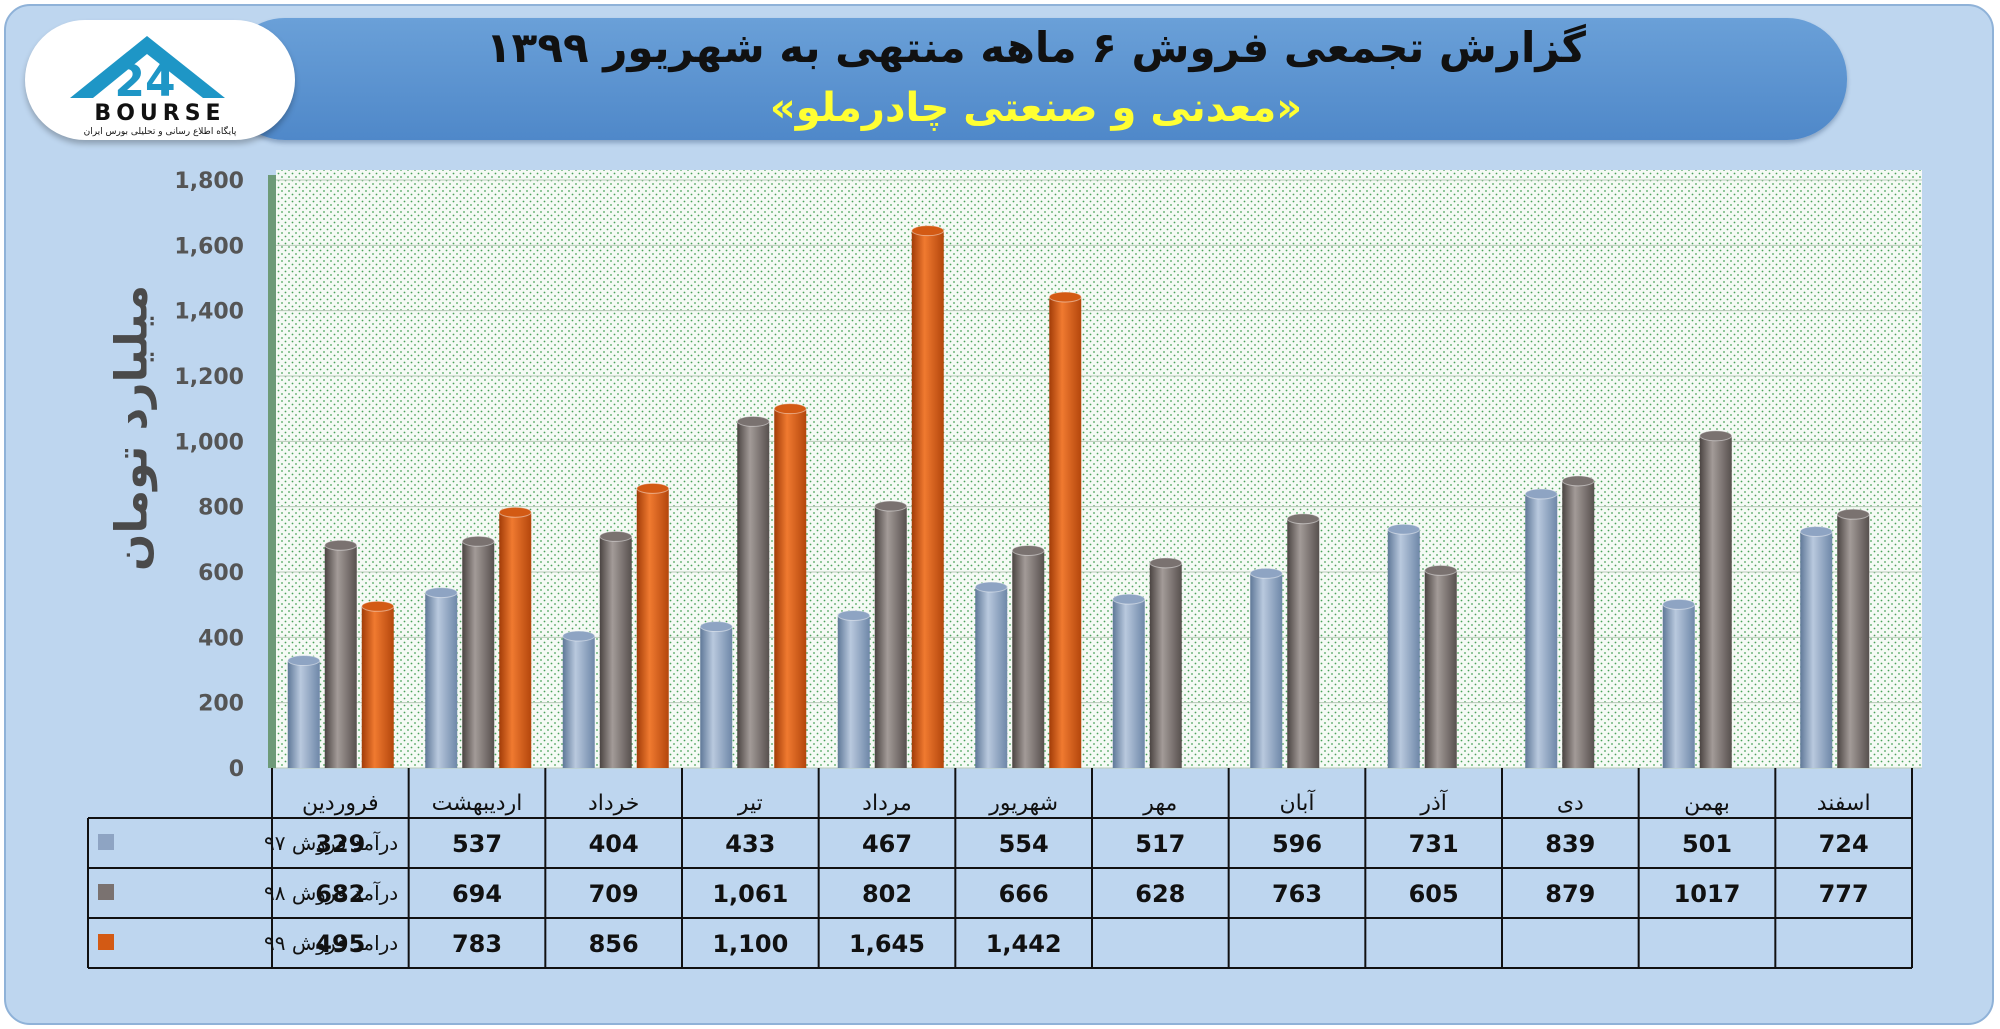 The height and width of the screenshot is (1029, 2000). What do you see at coordinates (340, 803) in the screenshot?
I see `x-tick-label: فروردین` at bounding box center [340, 803].